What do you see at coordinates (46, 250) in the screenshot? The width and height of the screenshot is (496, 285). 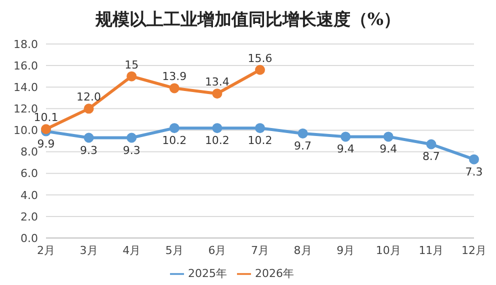 I see `x-tick-label: 2月` at bounding box center [46, 250].